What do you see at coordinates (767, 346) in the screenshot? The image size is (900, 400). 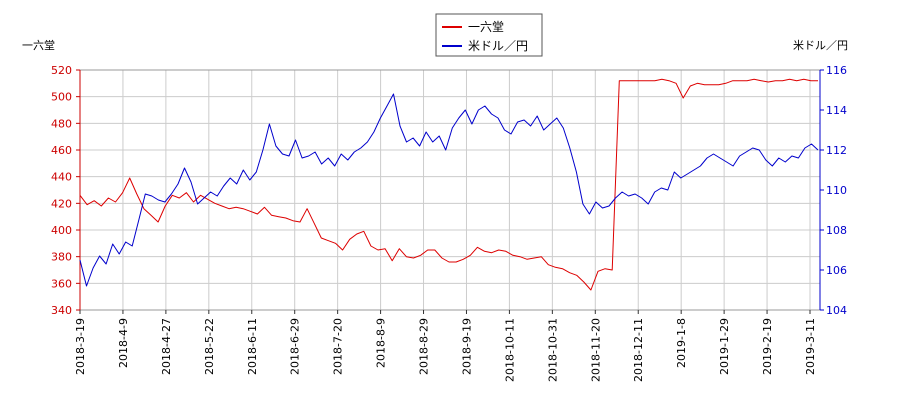 I see `x-tick-label: 2019-2-19` at bounding box center [767, 346].